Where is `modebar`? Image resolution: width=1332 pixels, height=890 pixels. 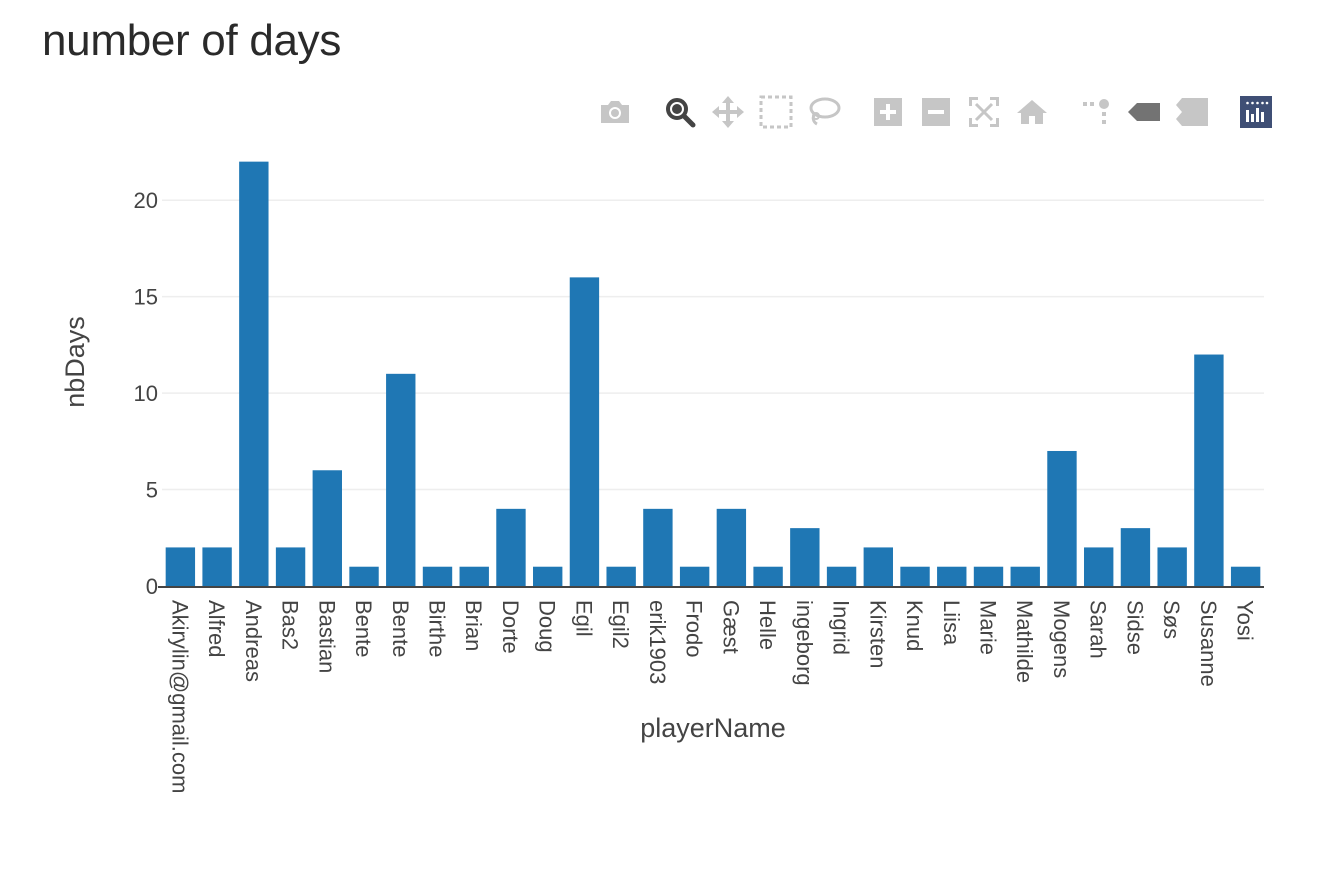
modebar is located at coordinates (940, 112).